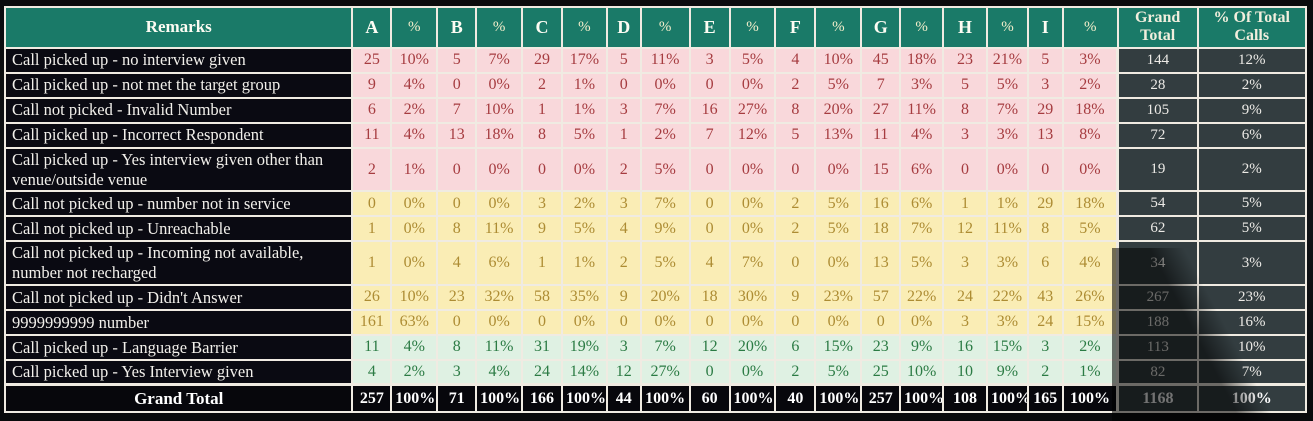 This screenshot has width=1313, height=421. Describe the element at coordinates (1157, 263) in the screenshot. I see `row-grand-total: 34` at that location.